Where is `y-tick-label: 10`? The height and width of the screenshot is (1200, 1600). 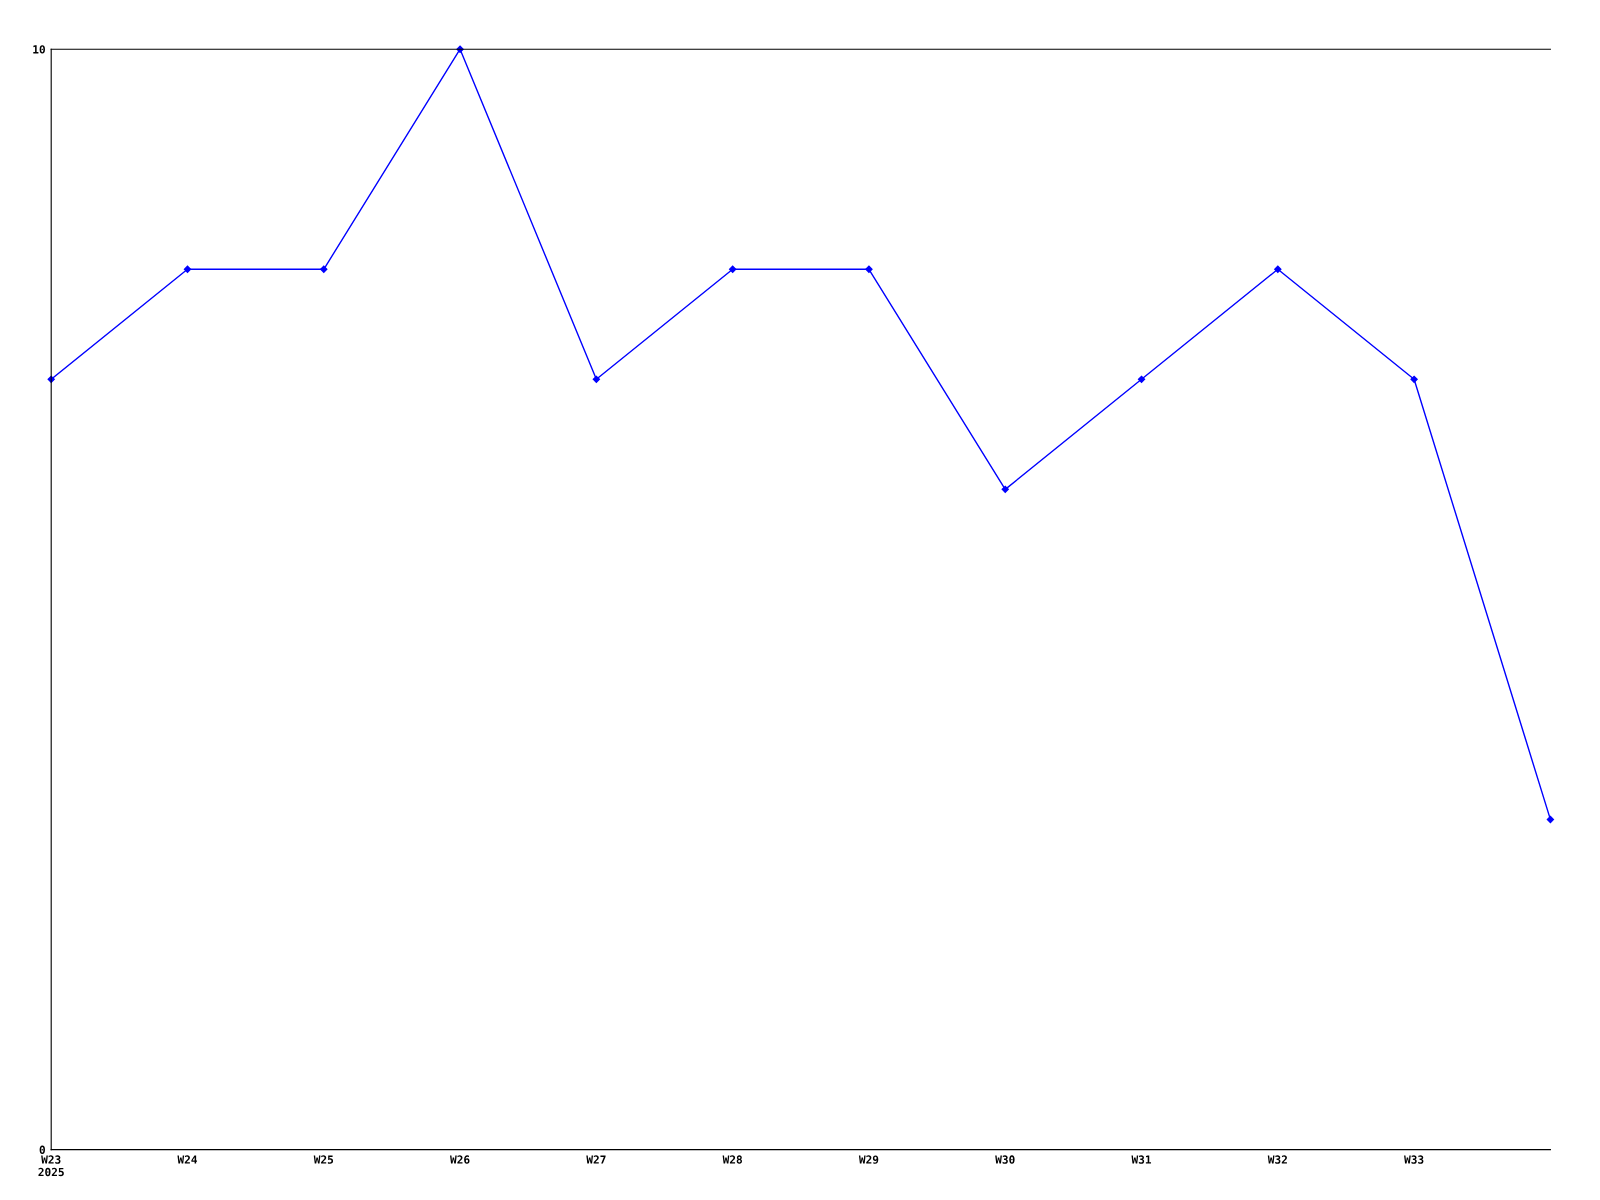
y-tick-label: 10 is located at coordinates (39, 49).